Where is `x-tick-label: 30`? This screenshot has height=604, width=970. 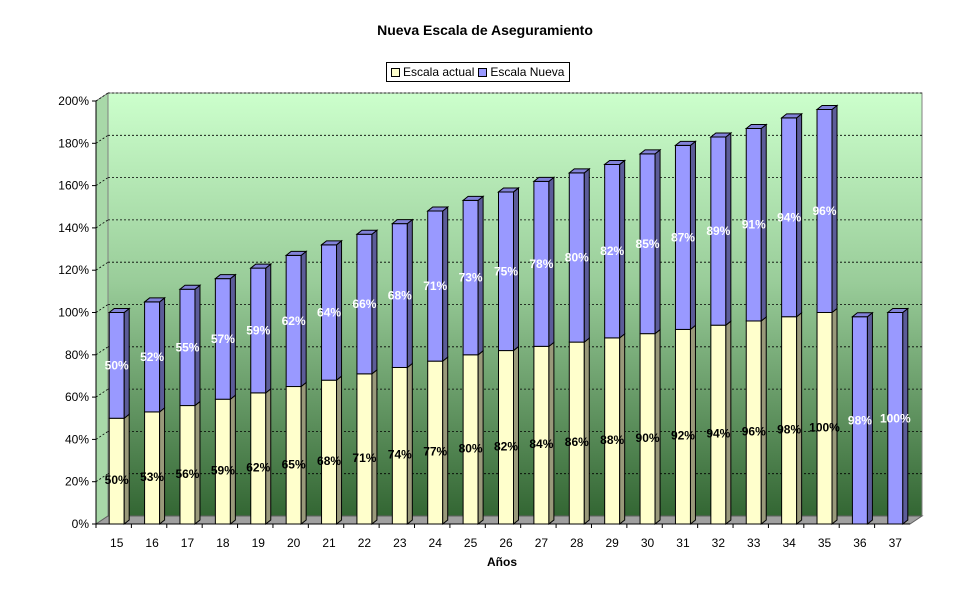 x-tick-label: 30 is located at coordinates (648, 543).